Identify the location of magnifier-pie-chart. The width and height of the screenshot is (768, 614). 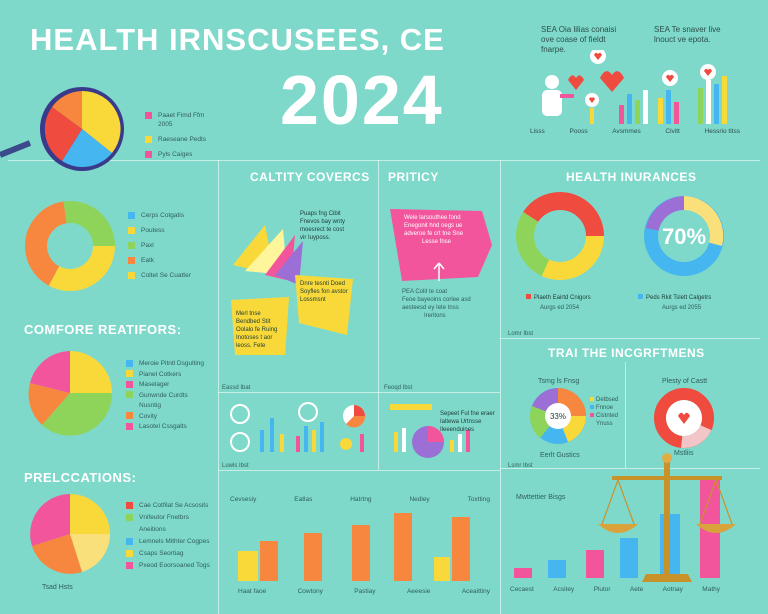
(62, 129).